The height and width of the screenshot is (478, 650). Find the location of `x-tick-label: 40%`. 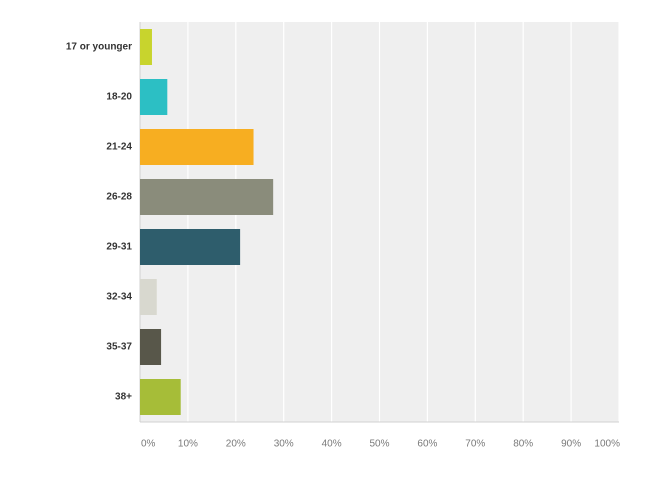

x-tick-label: 40% is located at coordinates (332, 444).